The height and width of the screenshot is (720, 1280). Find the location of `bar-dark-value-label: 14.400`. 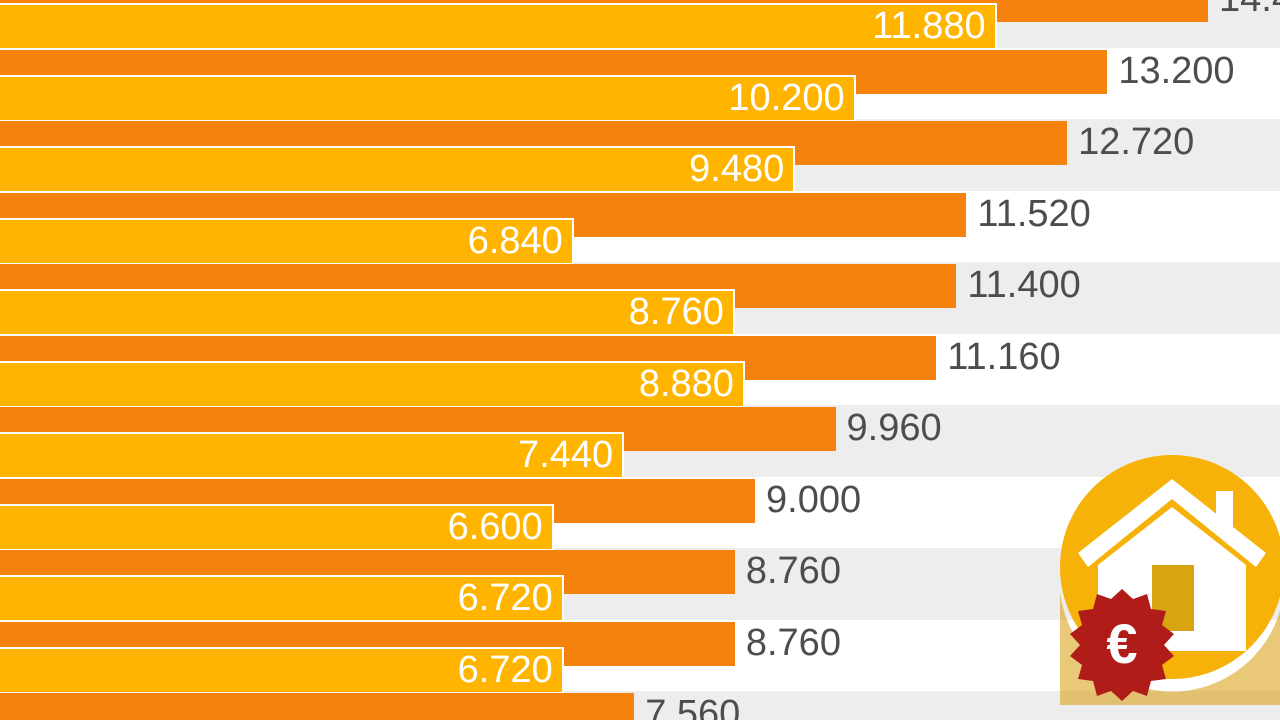

bar-dark-value-label: 14.400 is located at coordinates (1244, 10).